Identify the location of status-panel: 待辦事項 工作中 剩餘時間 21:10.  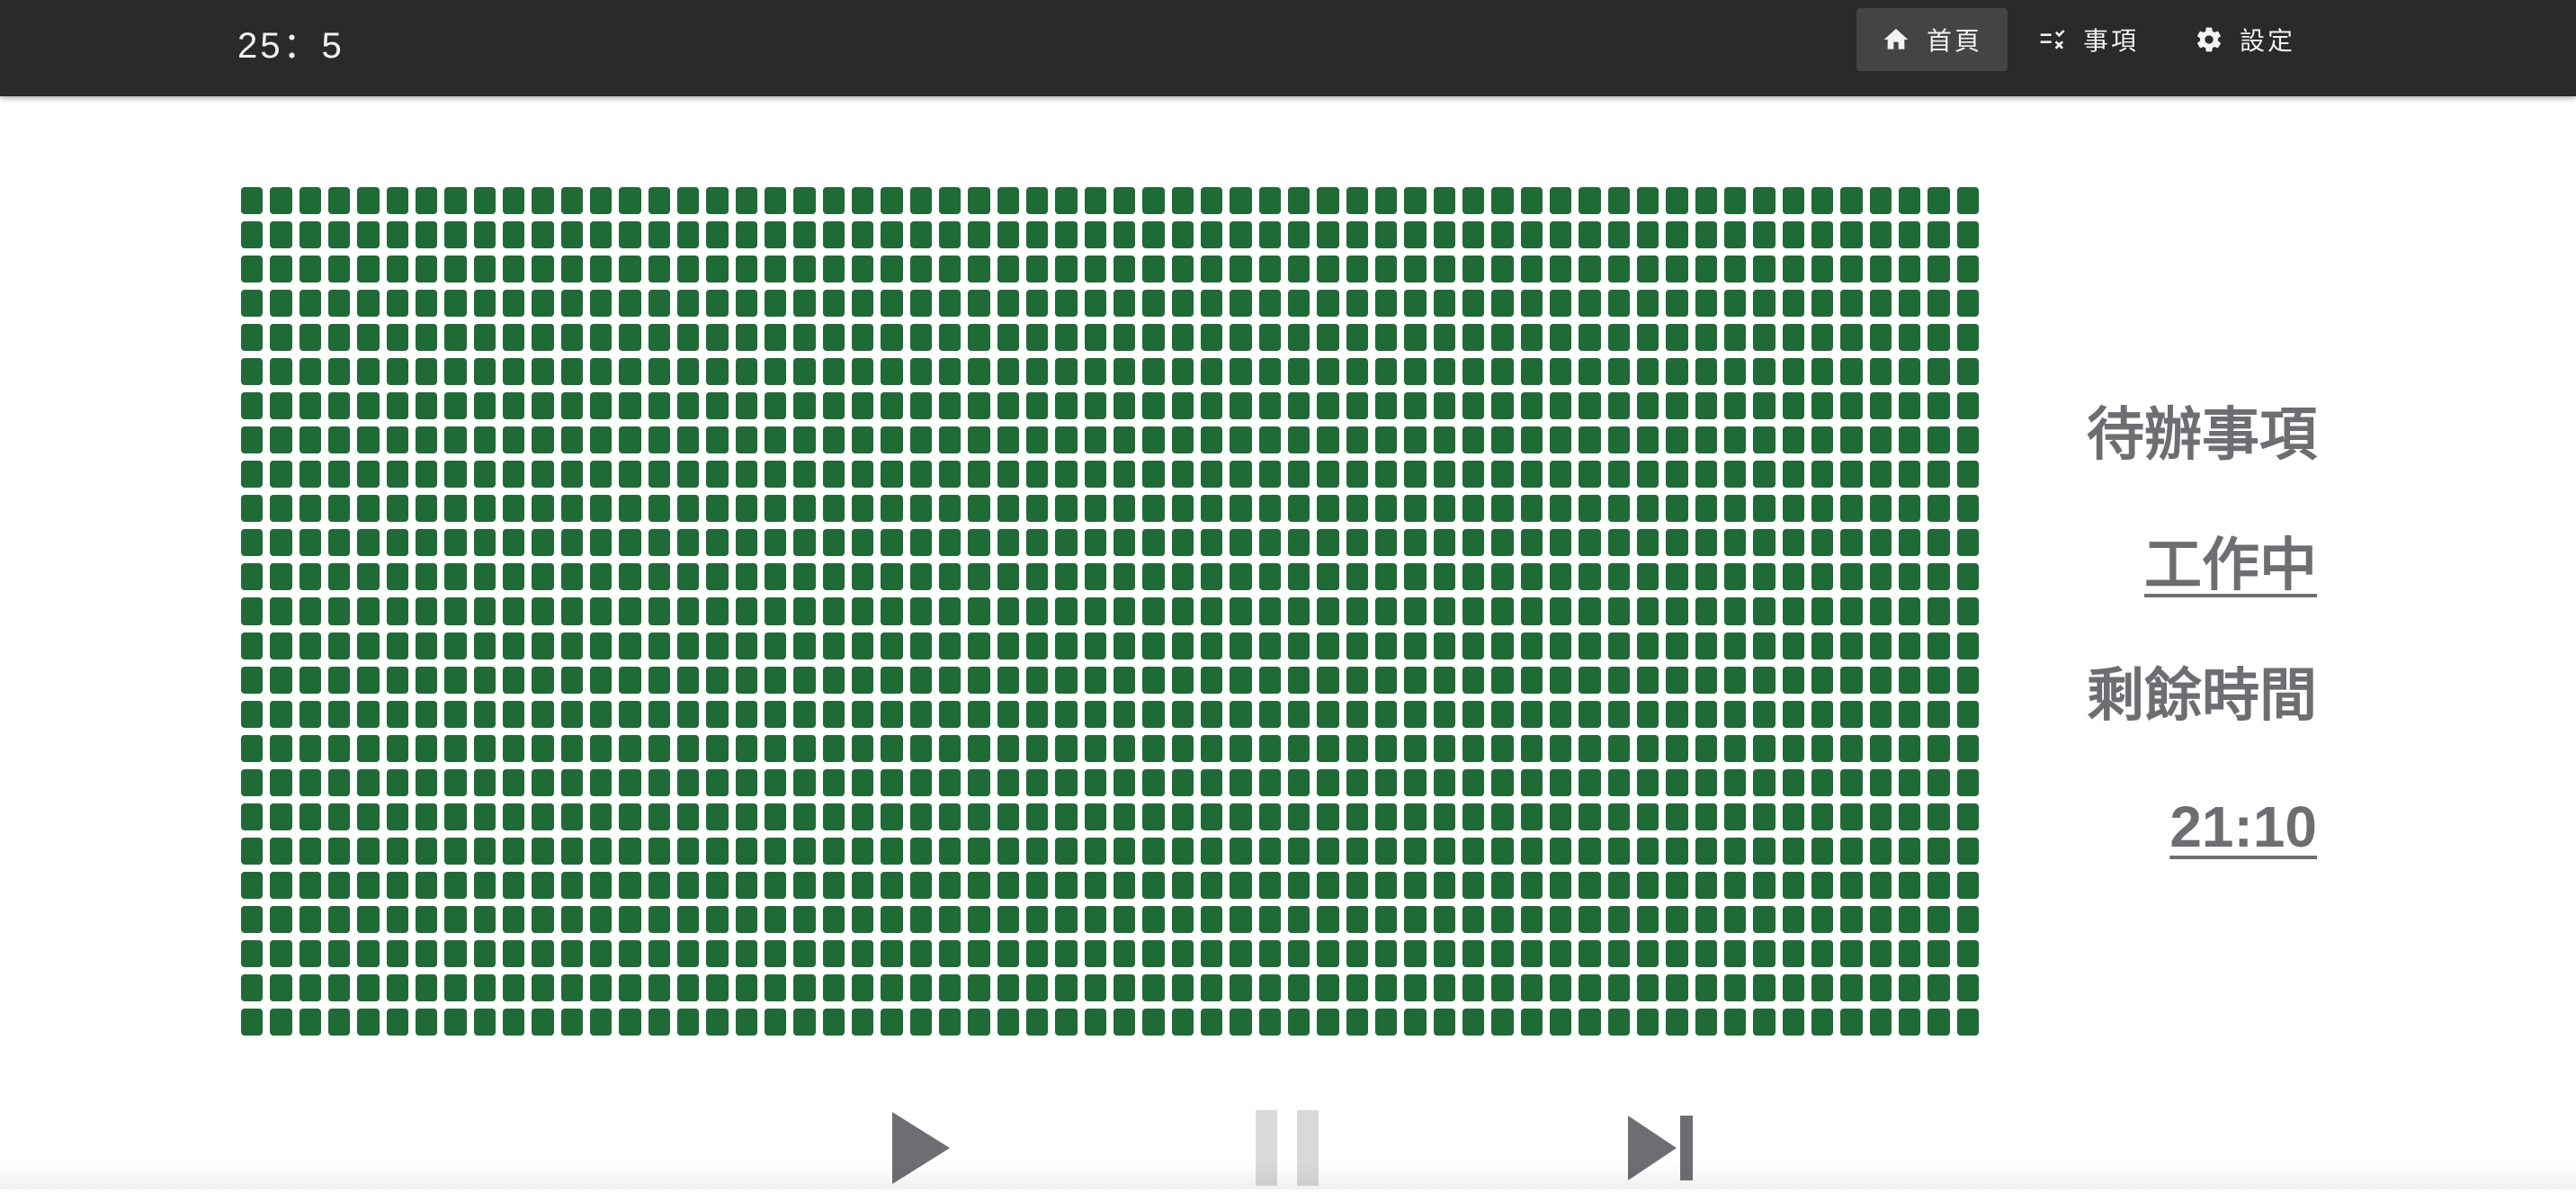
(2128, 632).